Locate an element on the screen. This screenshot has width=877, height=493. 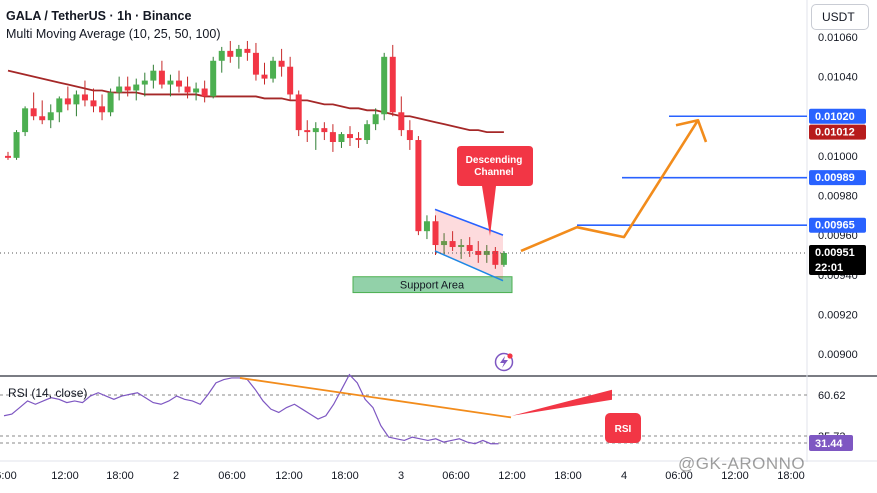
price-tag-countdown: 22:01 is located at coordinates (829, 268).